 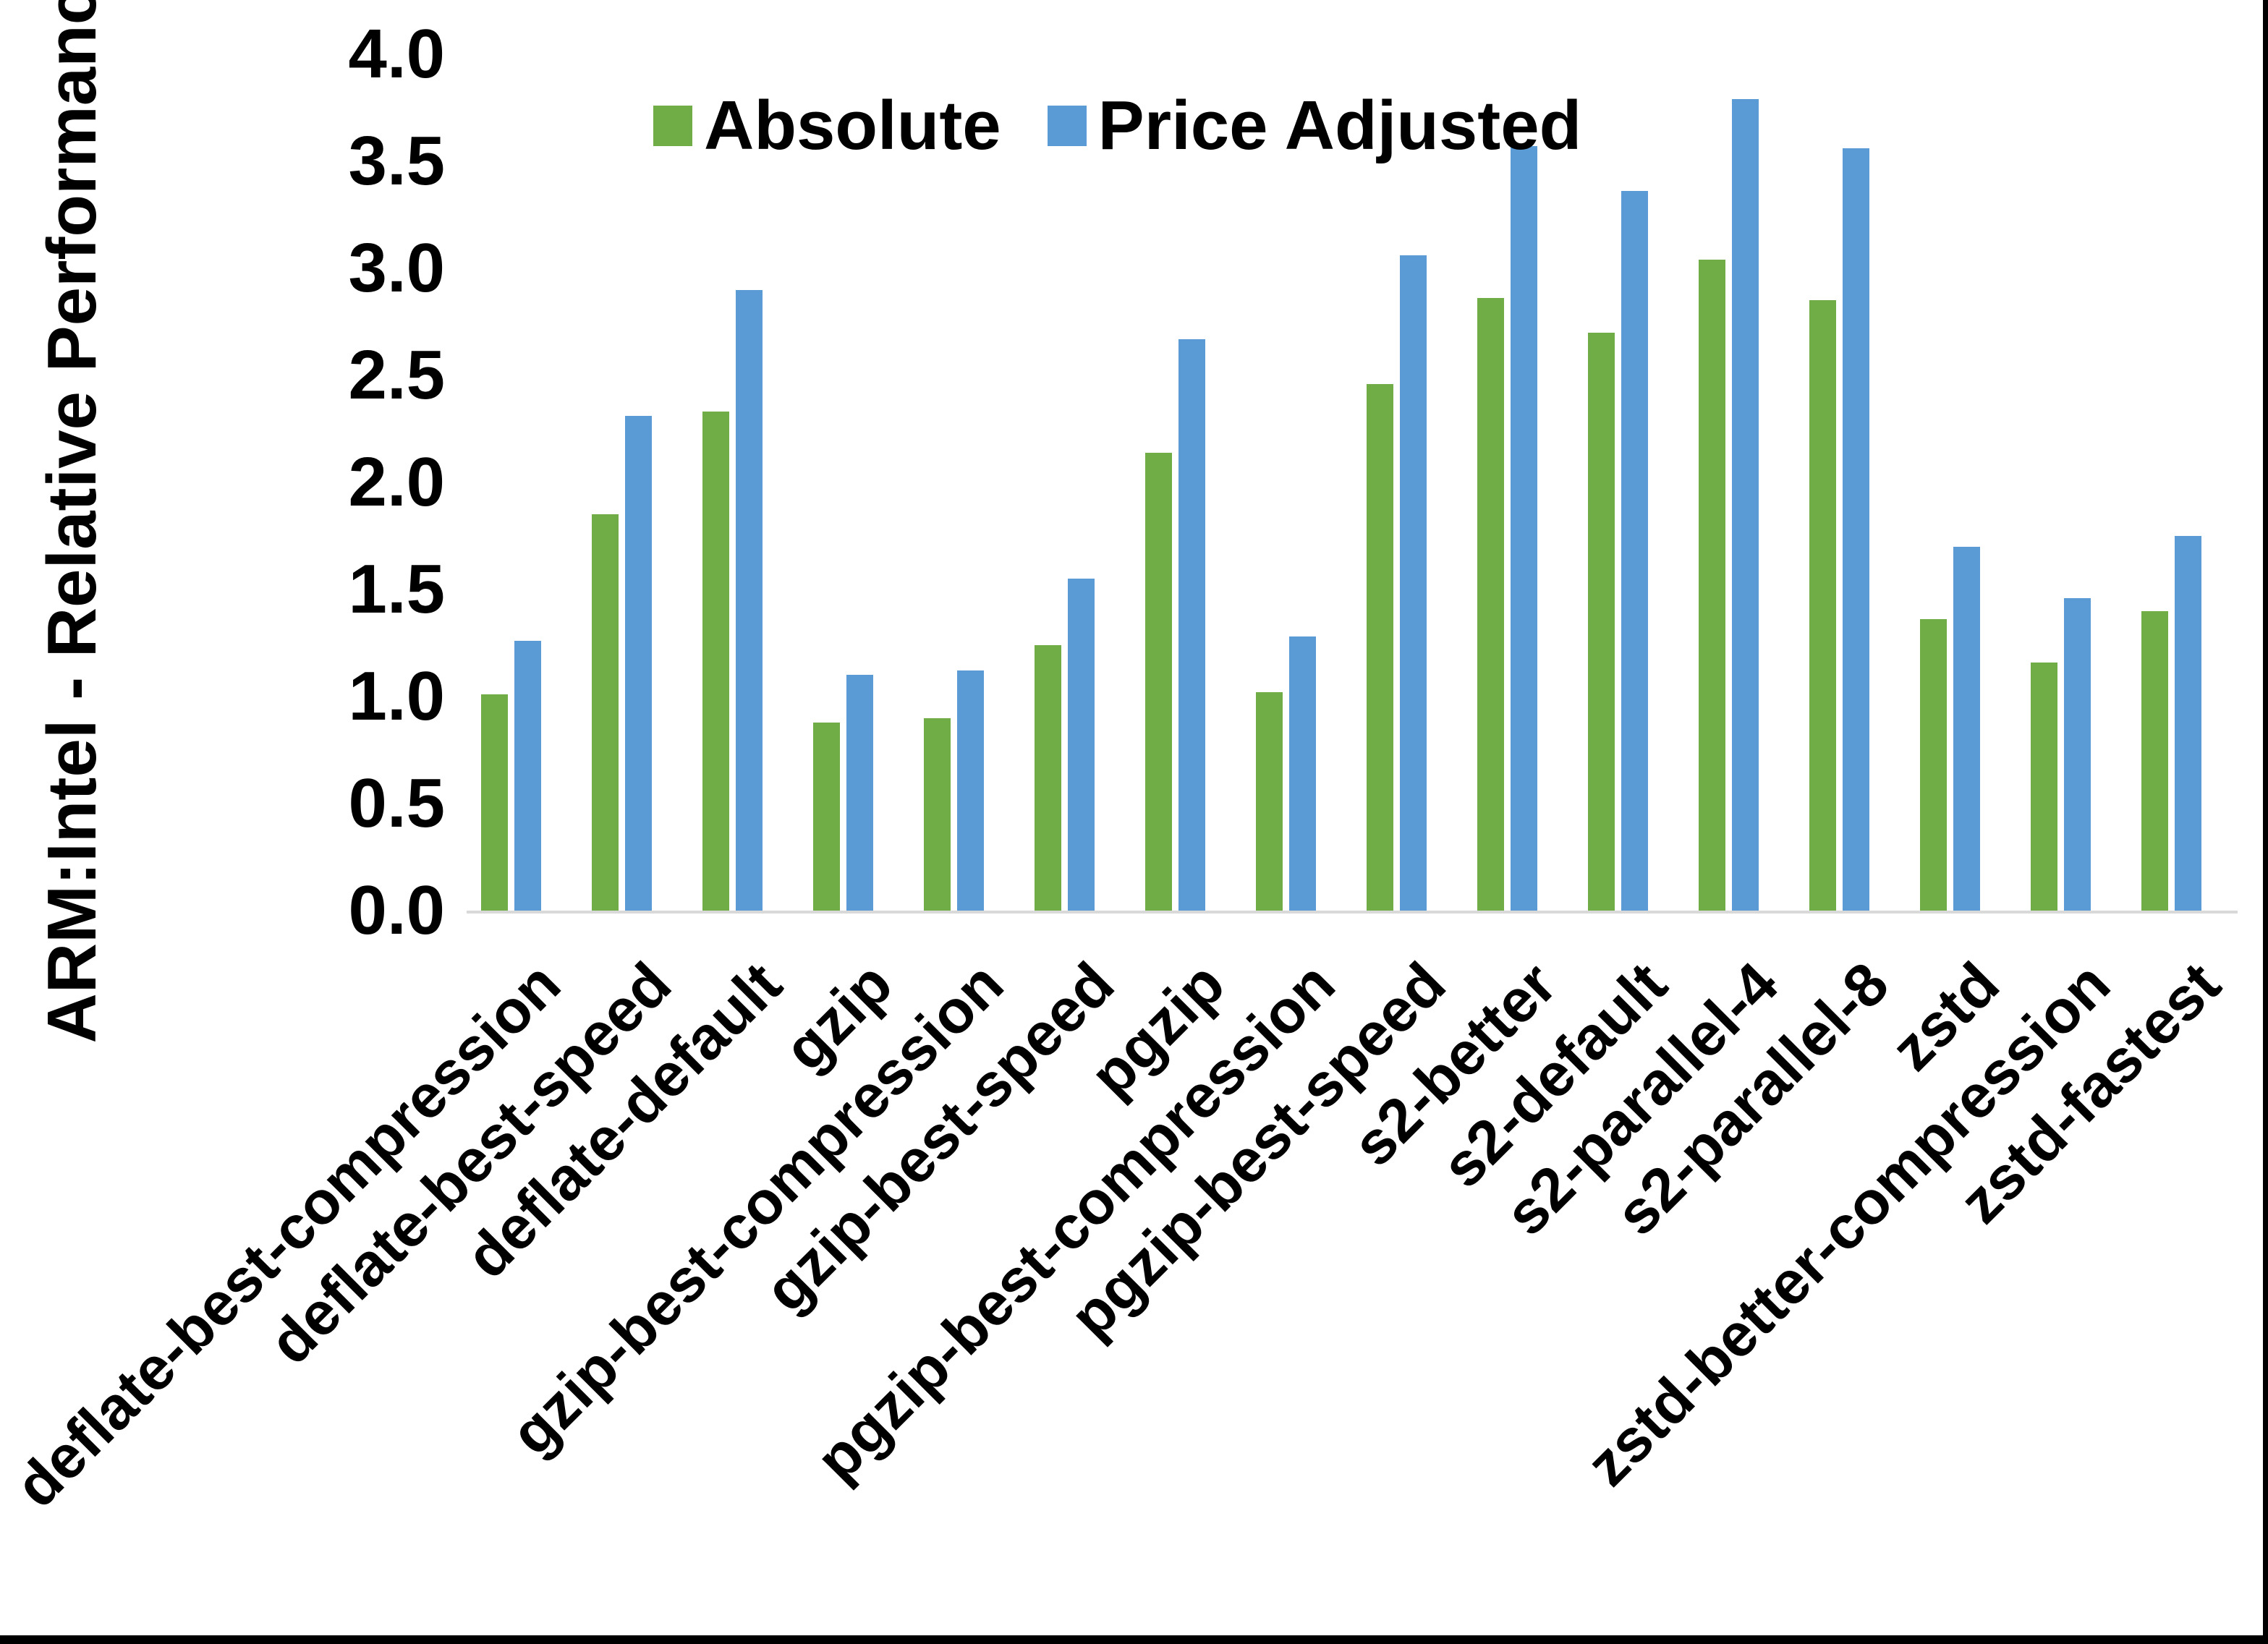 What do you see at coordinates (1191, 624) in the screenshot?
I see `bar-price-adjusted-pgzip` at bounding box center [1191, 624].